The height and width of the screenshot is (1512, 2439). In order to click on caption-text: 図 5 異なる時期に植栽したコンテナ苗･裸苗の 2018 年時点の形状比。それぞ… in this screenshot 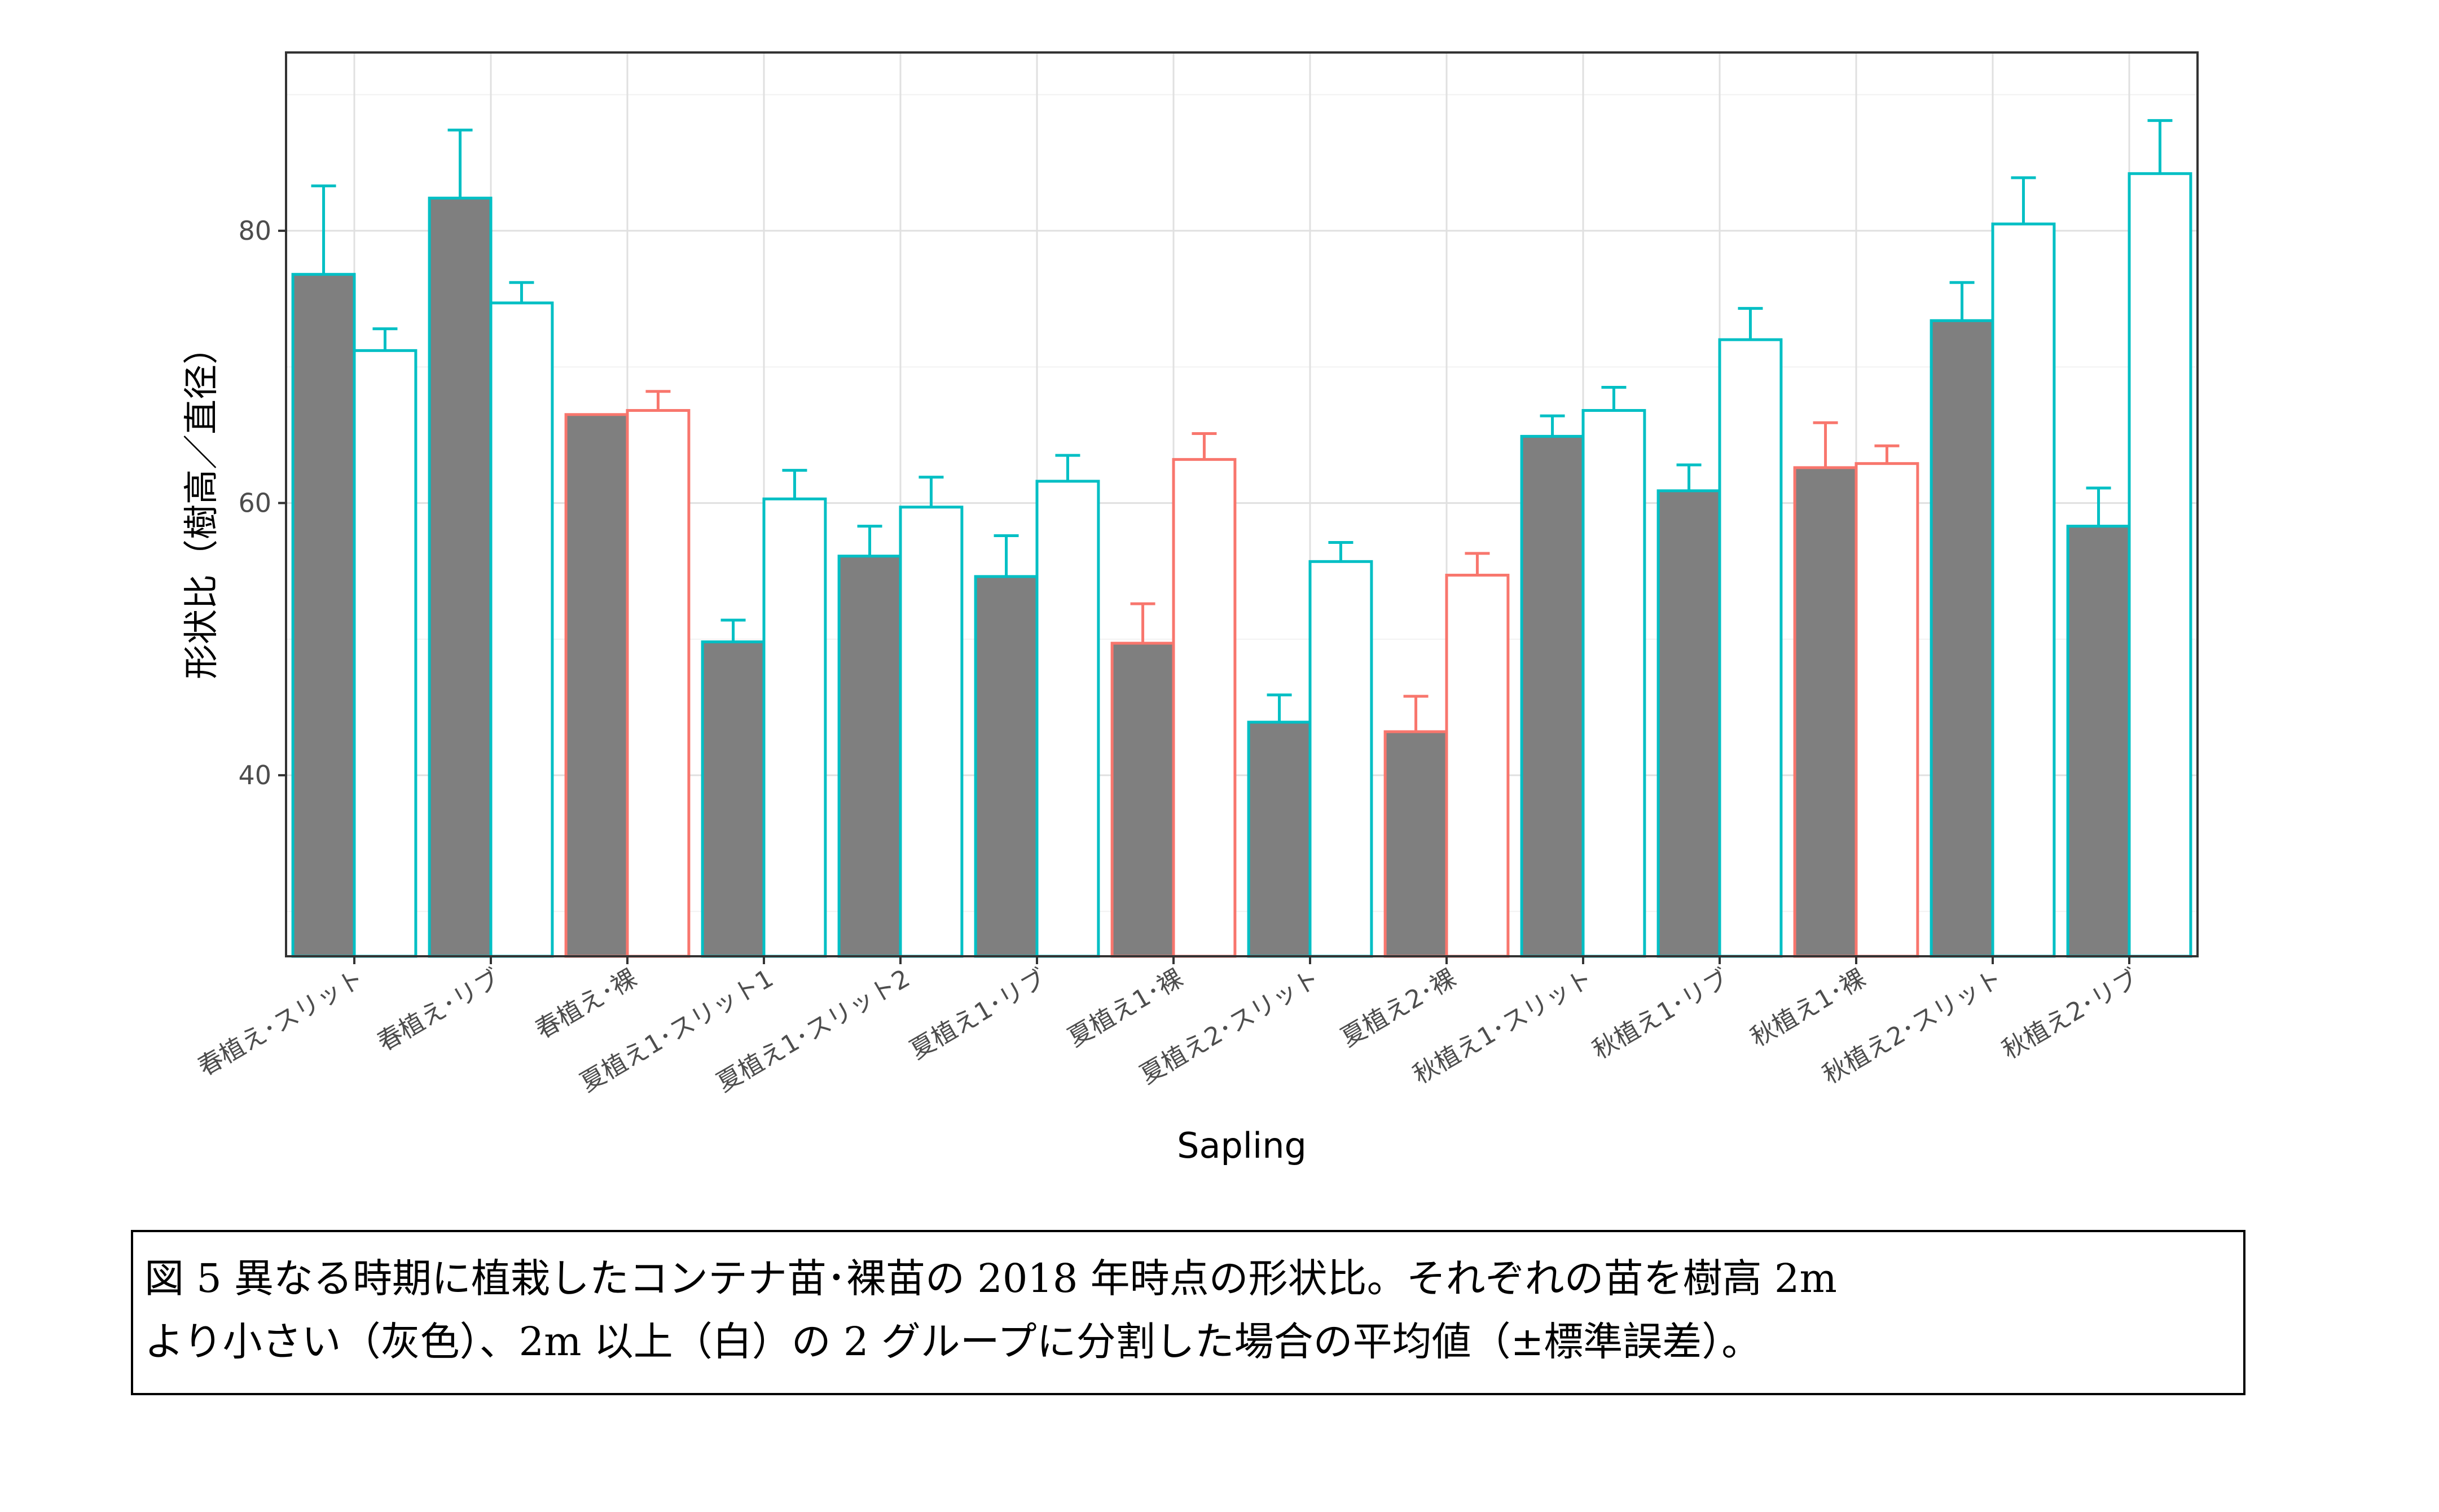, I will do `click(1193, 1310)`.